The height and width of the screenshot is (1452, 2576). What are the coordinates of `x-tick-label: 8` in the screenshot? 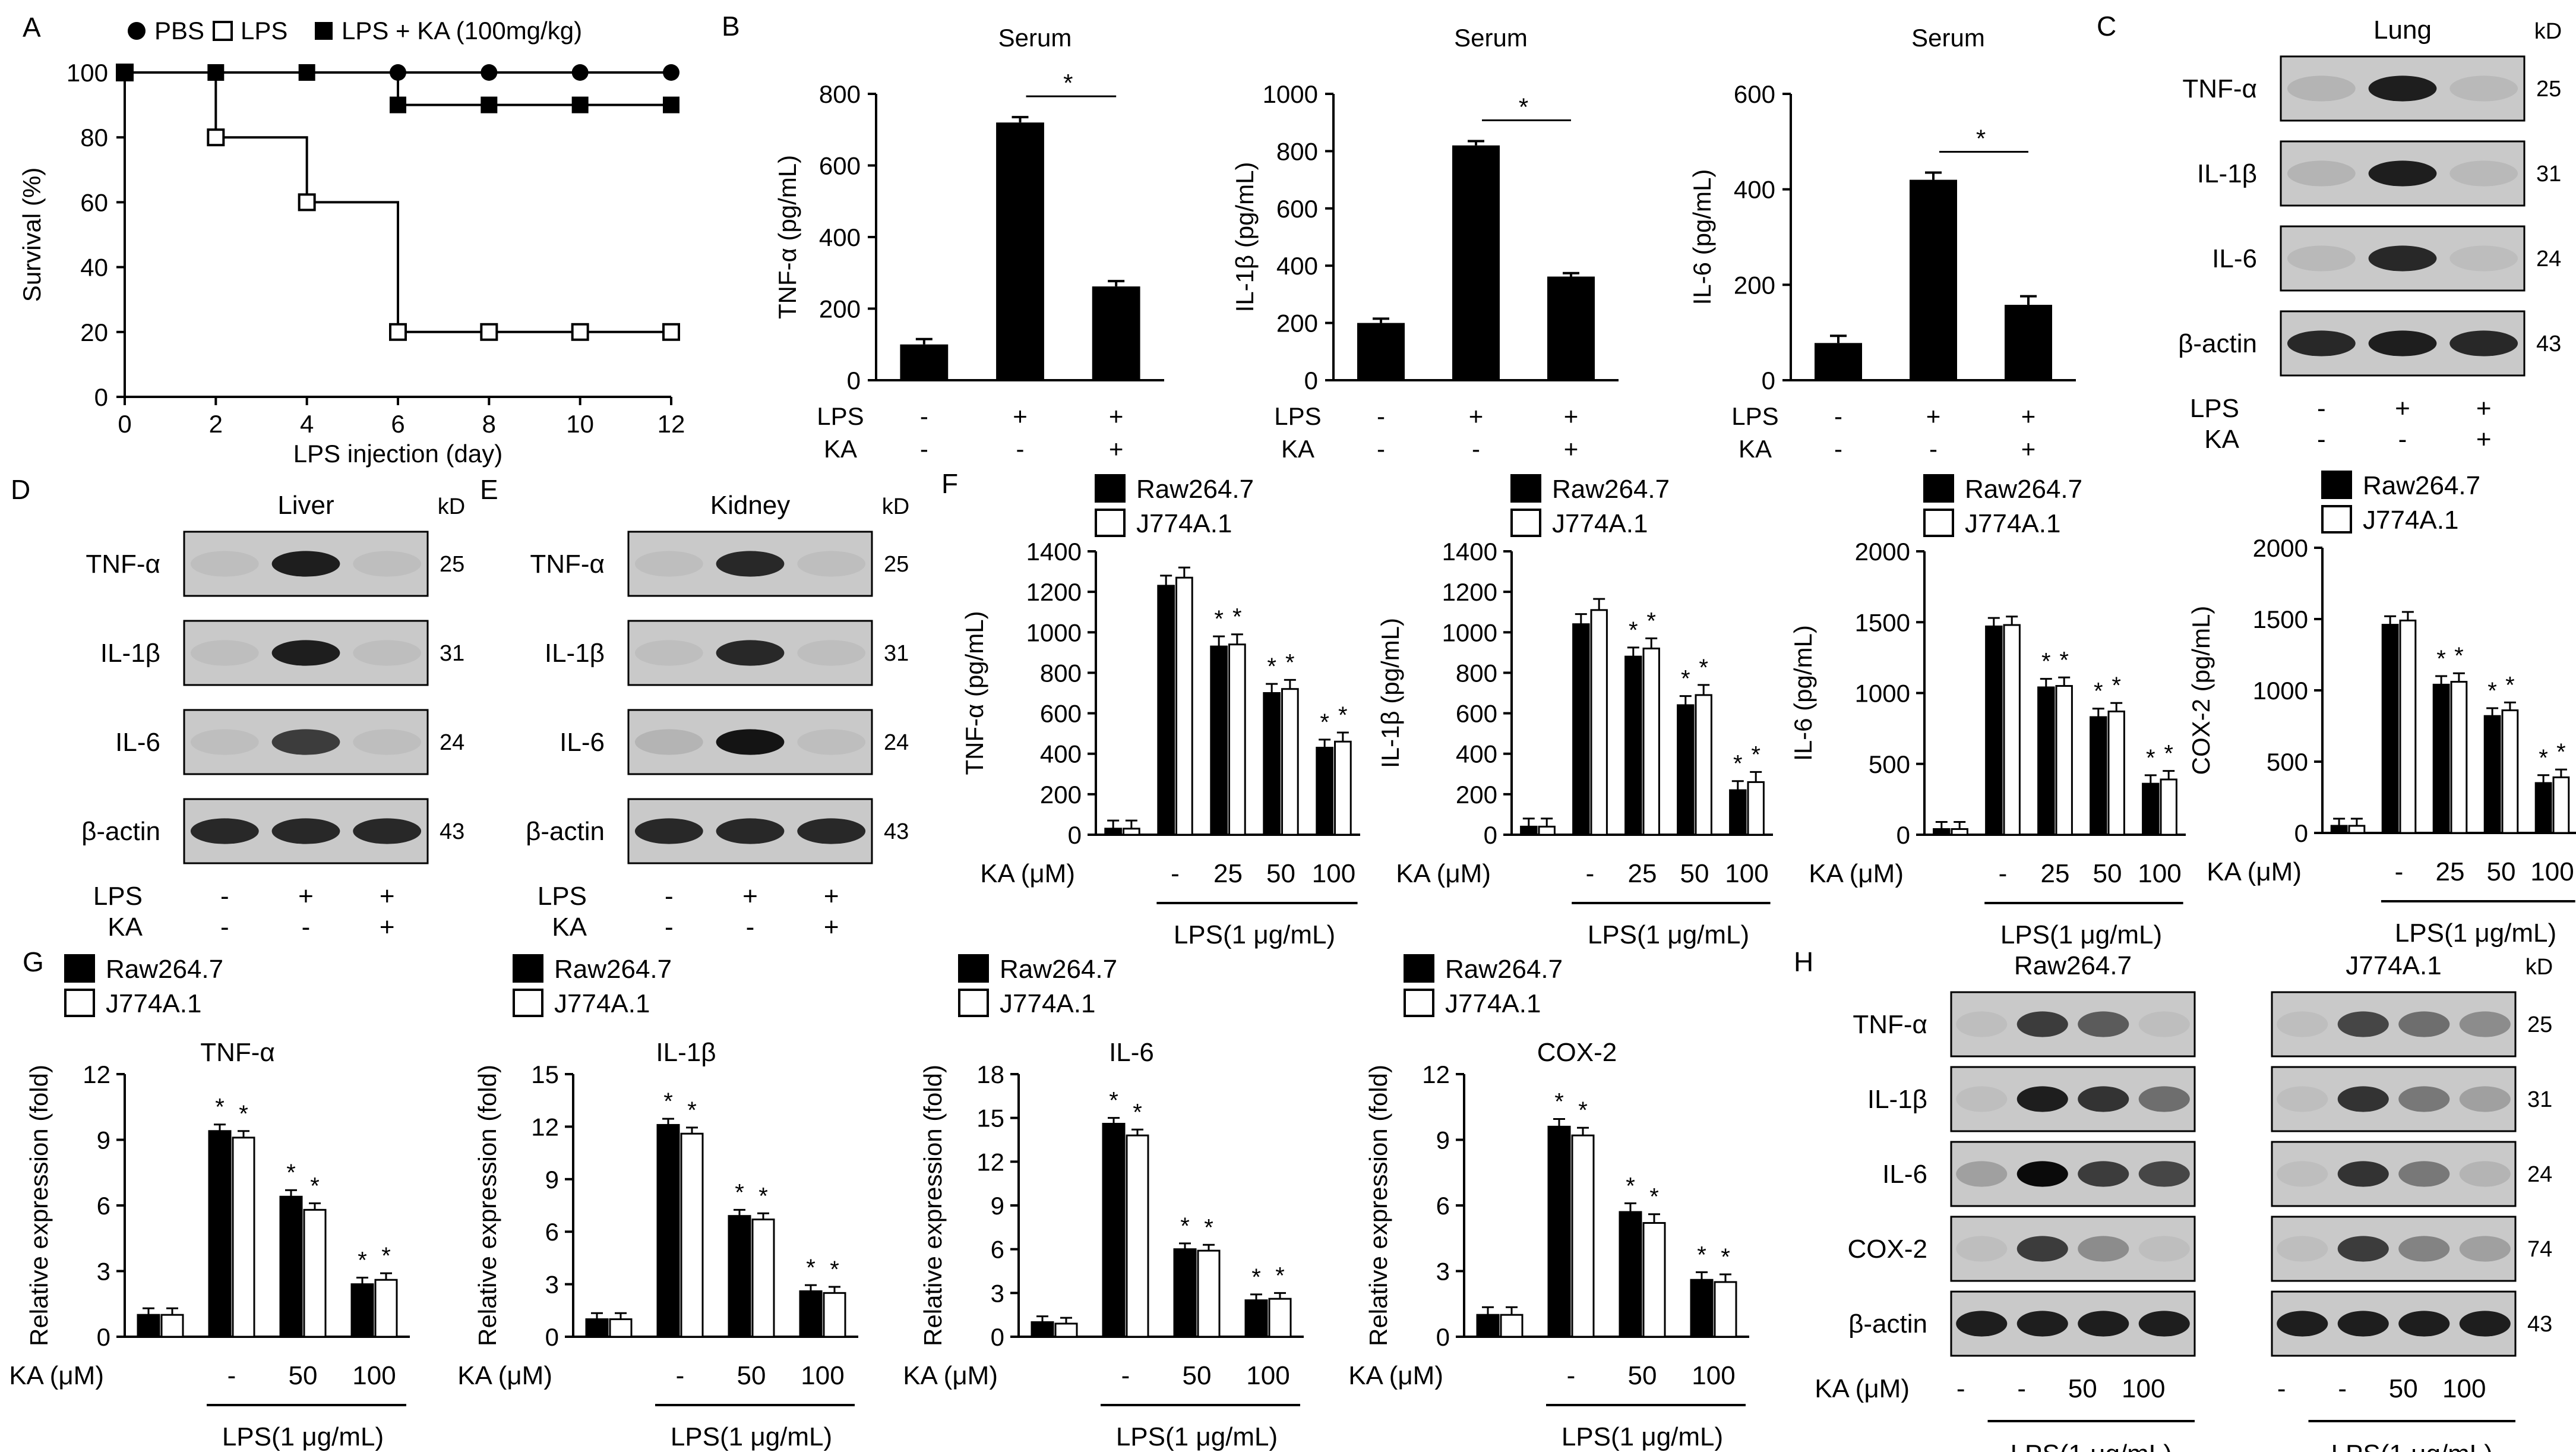 It's located at (489, 424).